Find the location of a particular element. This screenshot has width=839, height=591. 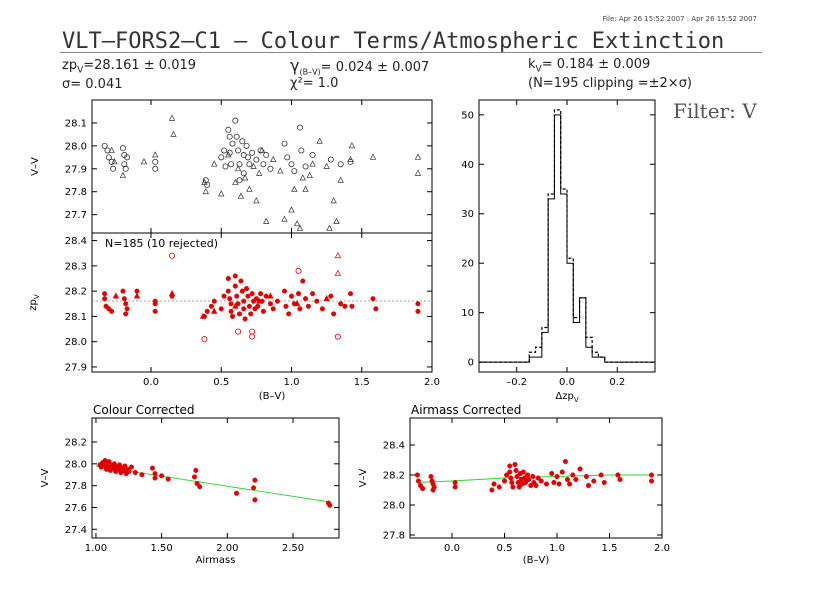

airmass-corrected-xtick-label: 0.5 is located at coordinates (505, 548).